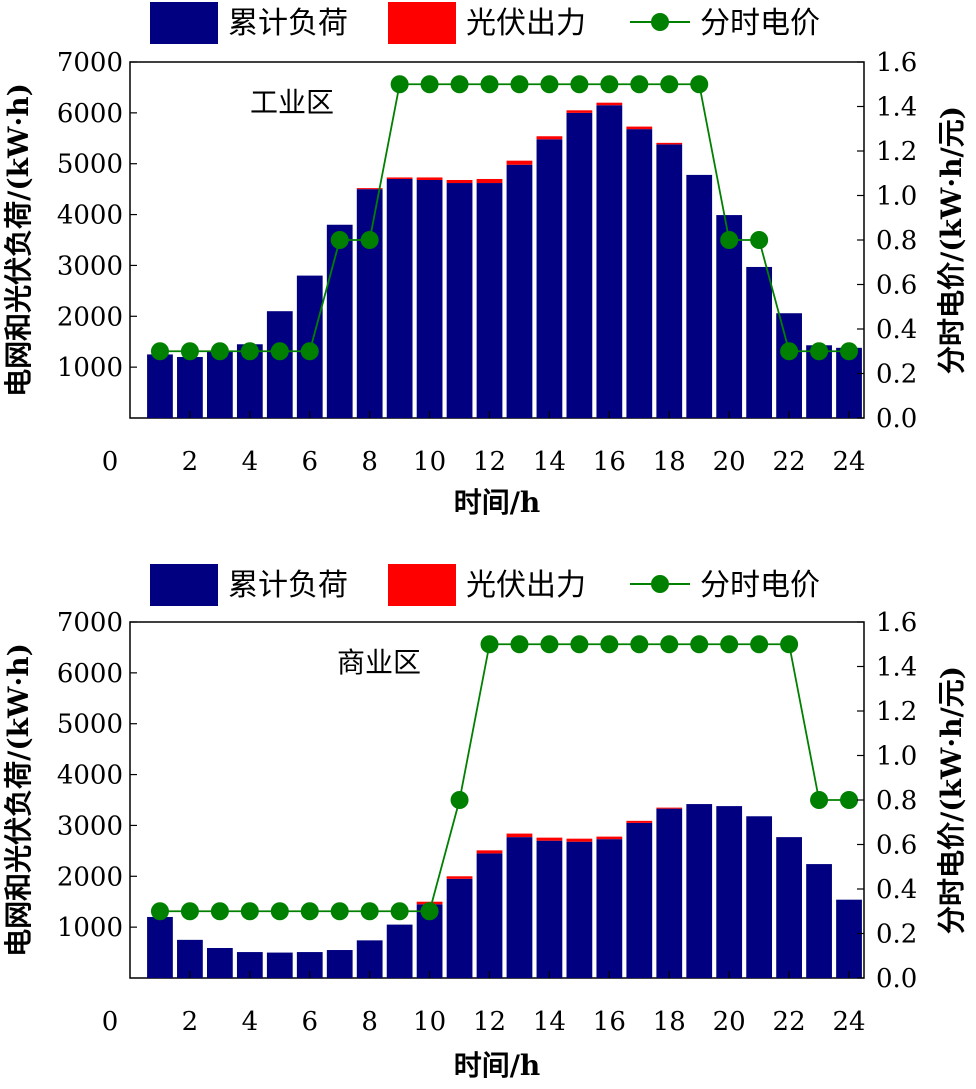 This screenshot has width=976, height=1089. Describe the element at coordinates (159, 911) in the screenshot. I see `price-point-h1` at that location.